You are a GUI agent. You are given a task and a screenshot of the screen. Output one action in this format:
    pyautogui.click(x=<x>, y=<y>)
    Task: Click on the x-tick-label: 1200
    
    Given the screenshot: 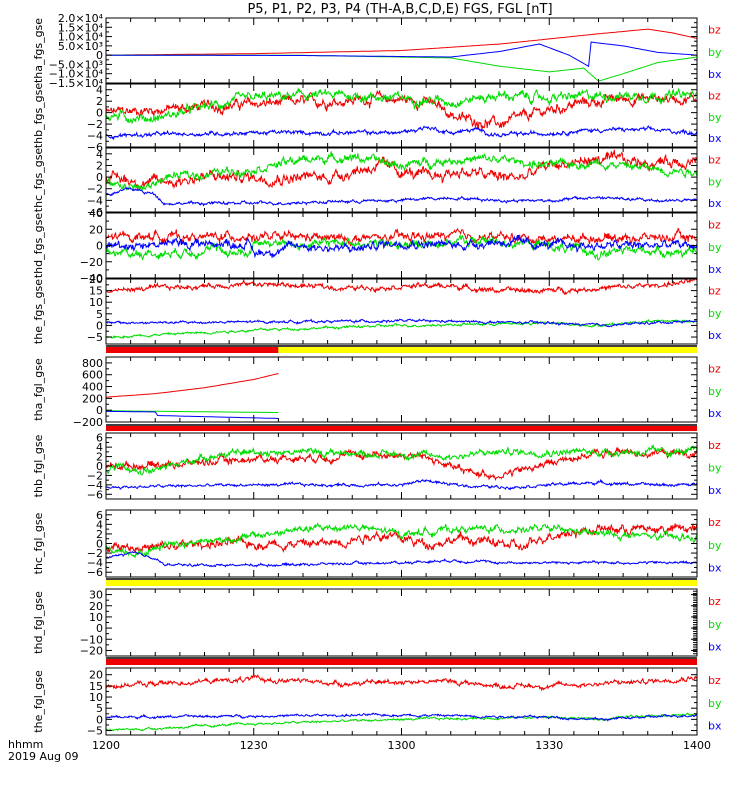 What is the action you would take?
    pyautogui.click(x=106, y=745)
    